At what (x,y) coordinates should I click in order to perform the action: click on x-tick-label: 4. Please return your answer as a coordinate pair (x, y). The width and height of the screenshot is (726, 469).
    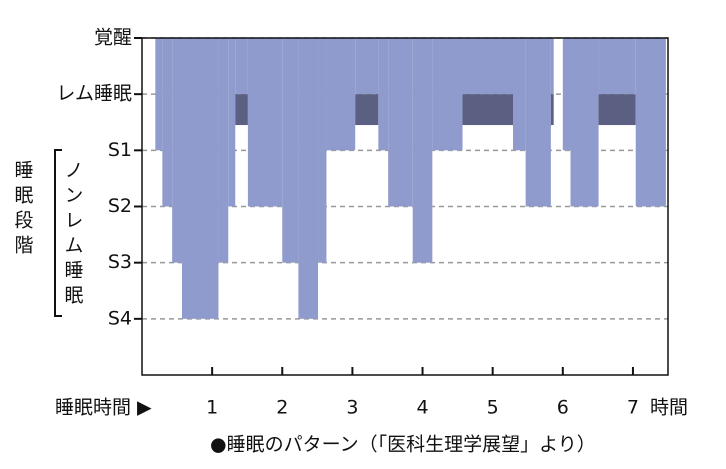
    Looking at the image, I should click on (422, 408).